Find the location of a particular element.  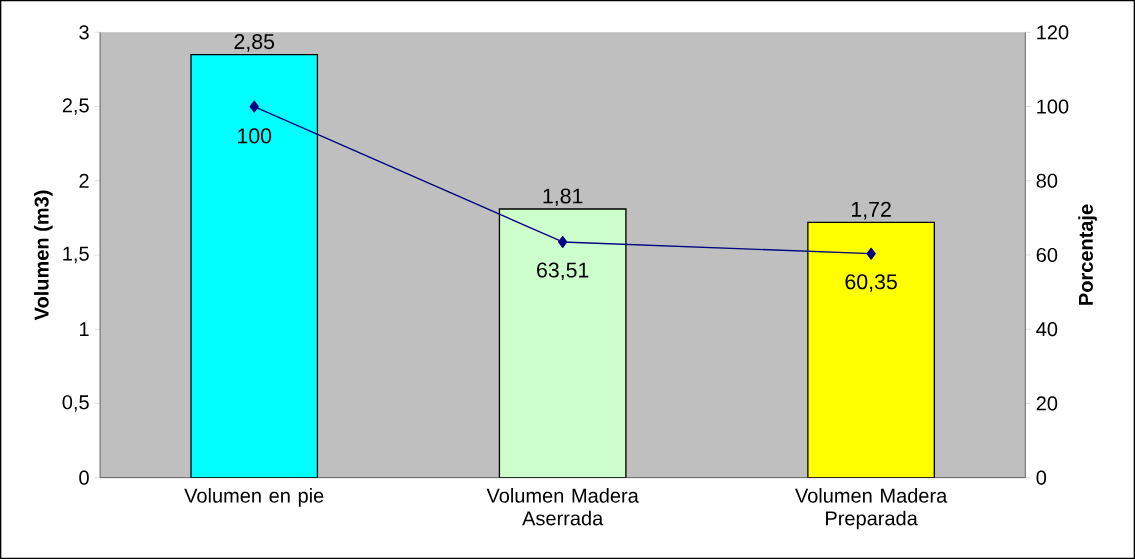

data-label: 60,35 is located at coordinates (871, 283).